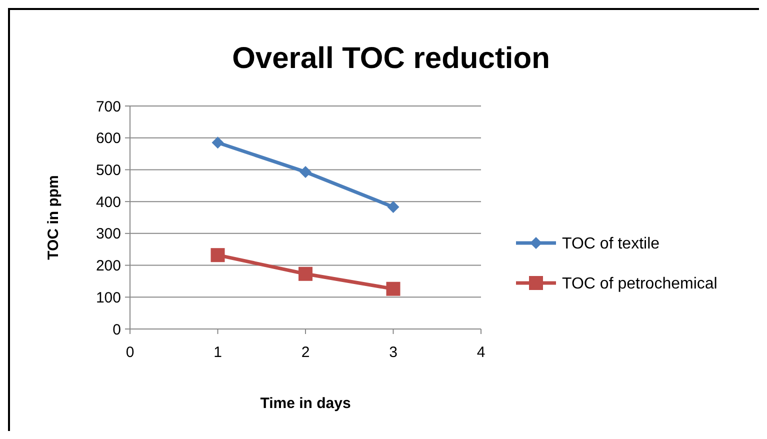  Describe the element at coordinates (391, 58) in the screenshot. I see `chart-title: Overall TOC reduction` at that location.